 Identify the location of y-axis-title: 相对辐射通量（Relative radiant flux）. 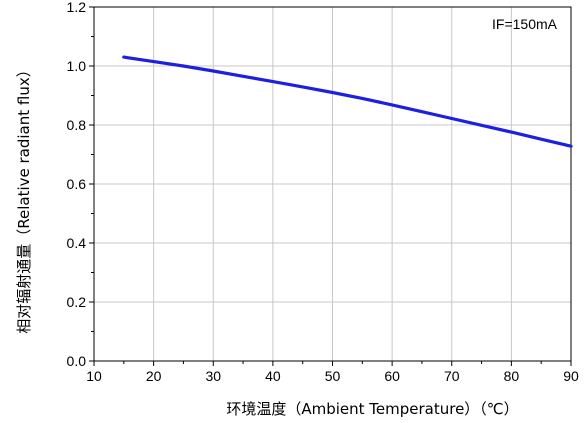
(24, 198).